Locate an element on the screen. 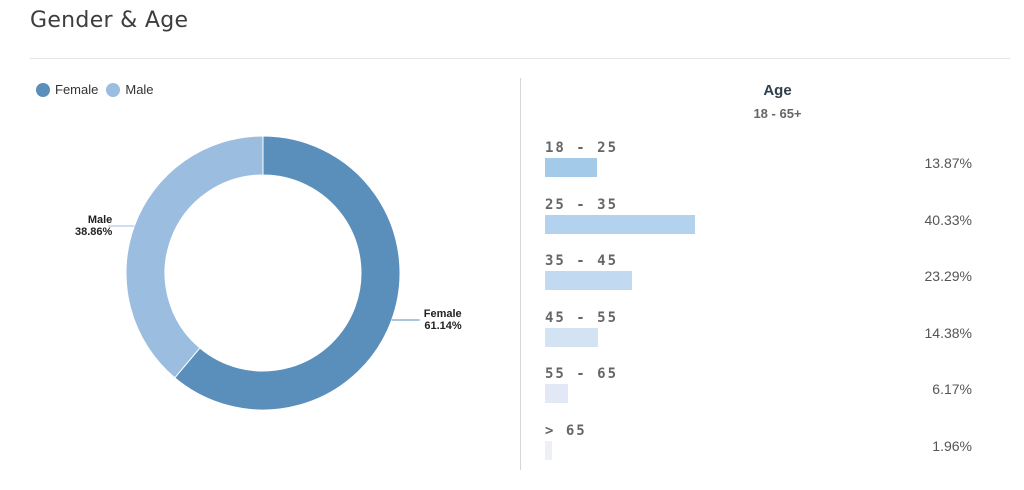 The image size is (1024, 490). age-value-label: 1.96% is located at coordinates (952, 445).